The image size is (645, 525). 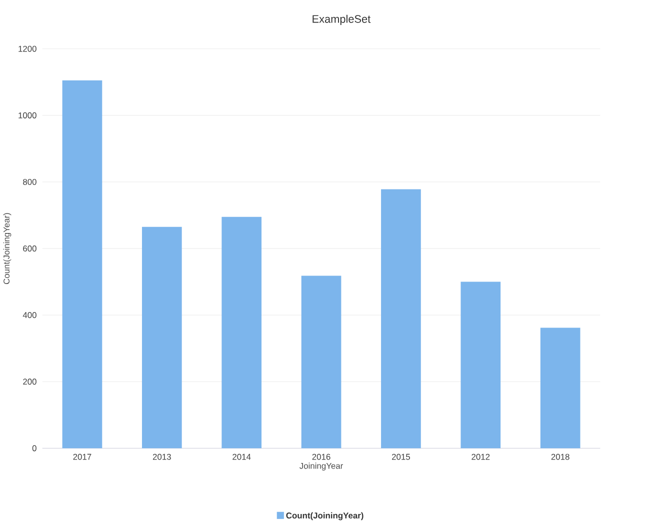 I want to click on x-tick-label: 2018, so click(x=560, y=457).